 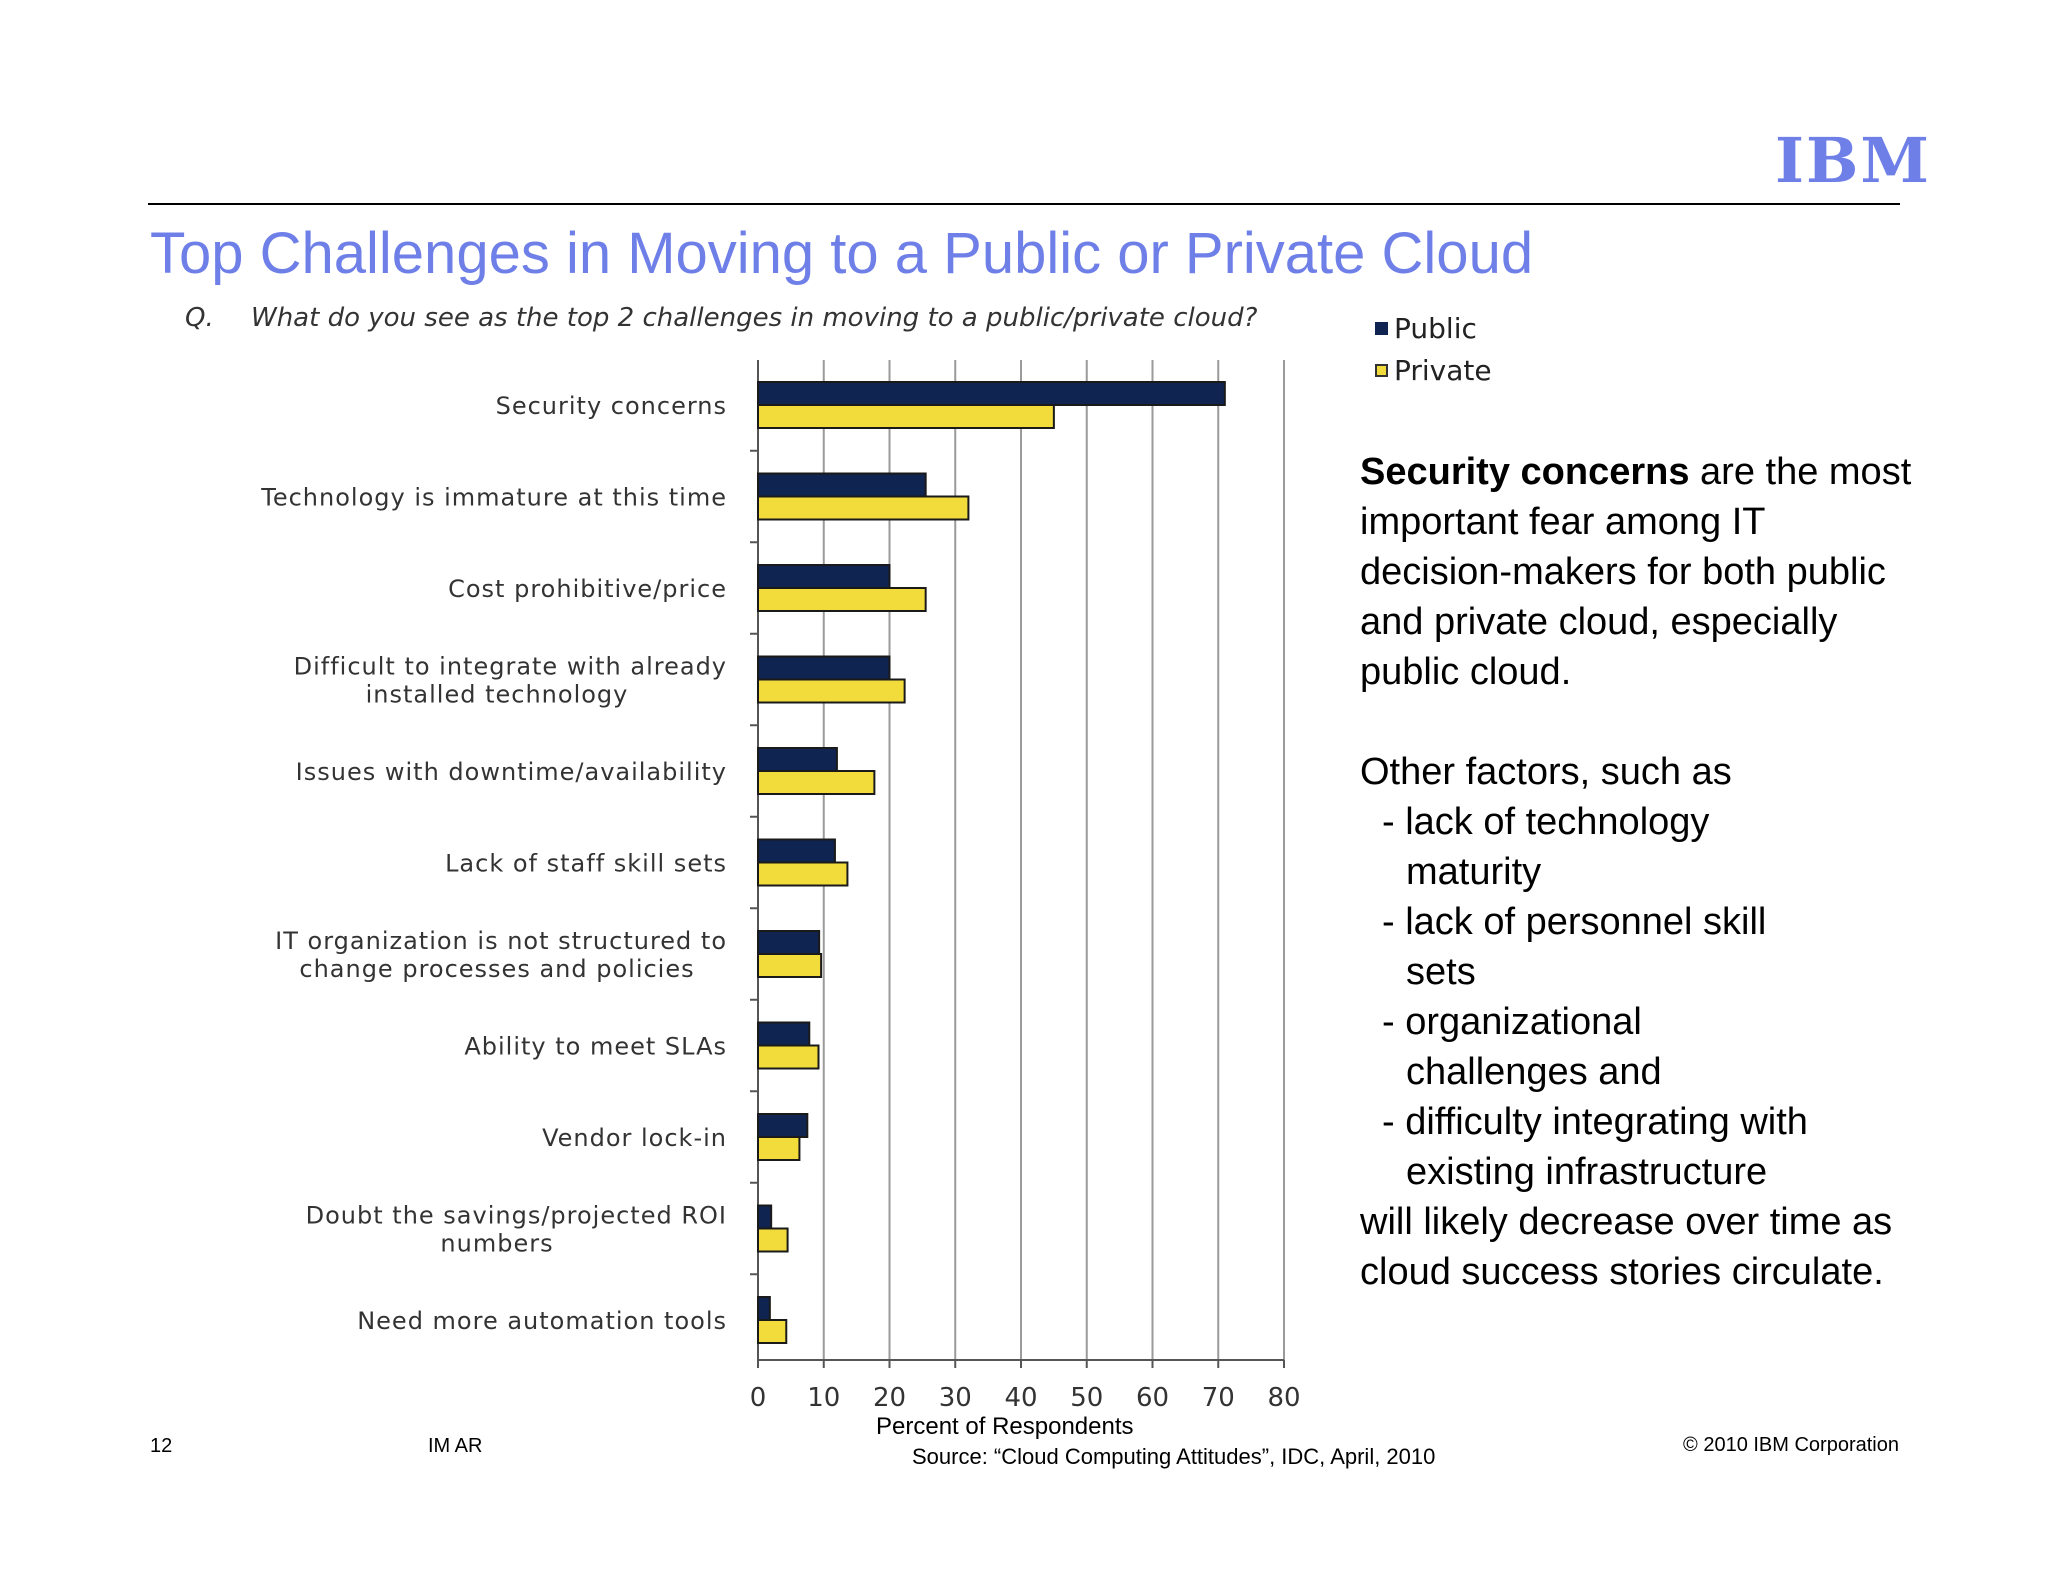 What do you see at coordinates (1595, 1122) in the screenshot?
I see `factor-line: - difficulty integrating with` at bounding box center [1595, 1122].